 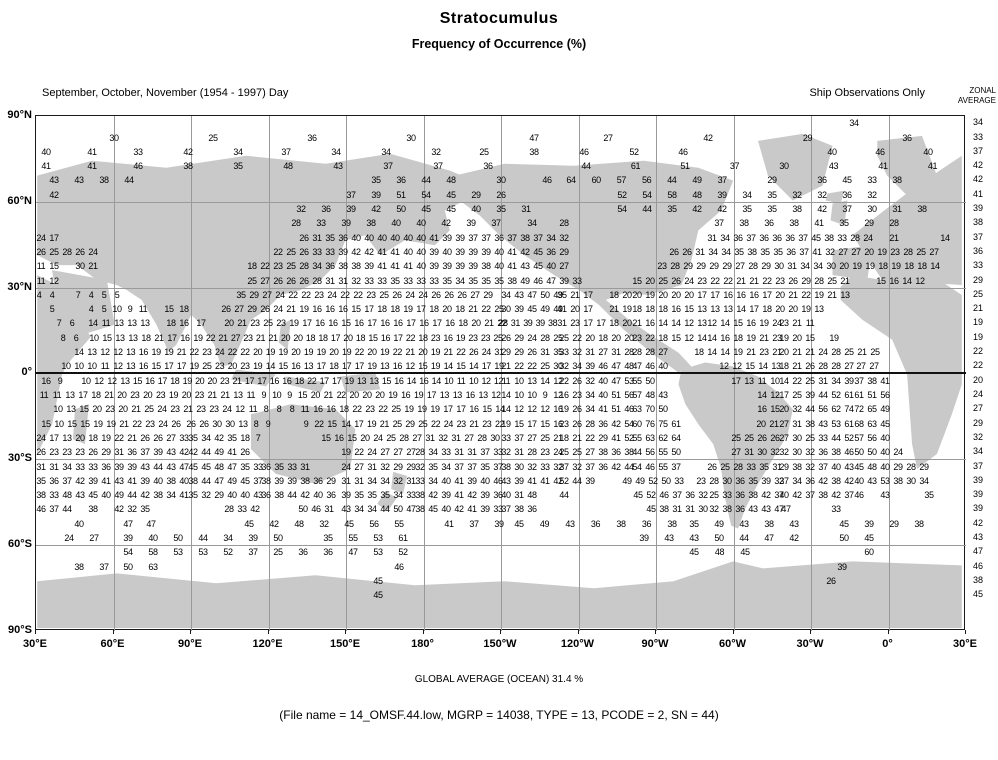 I want to click on grid-value: 42, so click(x=797, y=495).